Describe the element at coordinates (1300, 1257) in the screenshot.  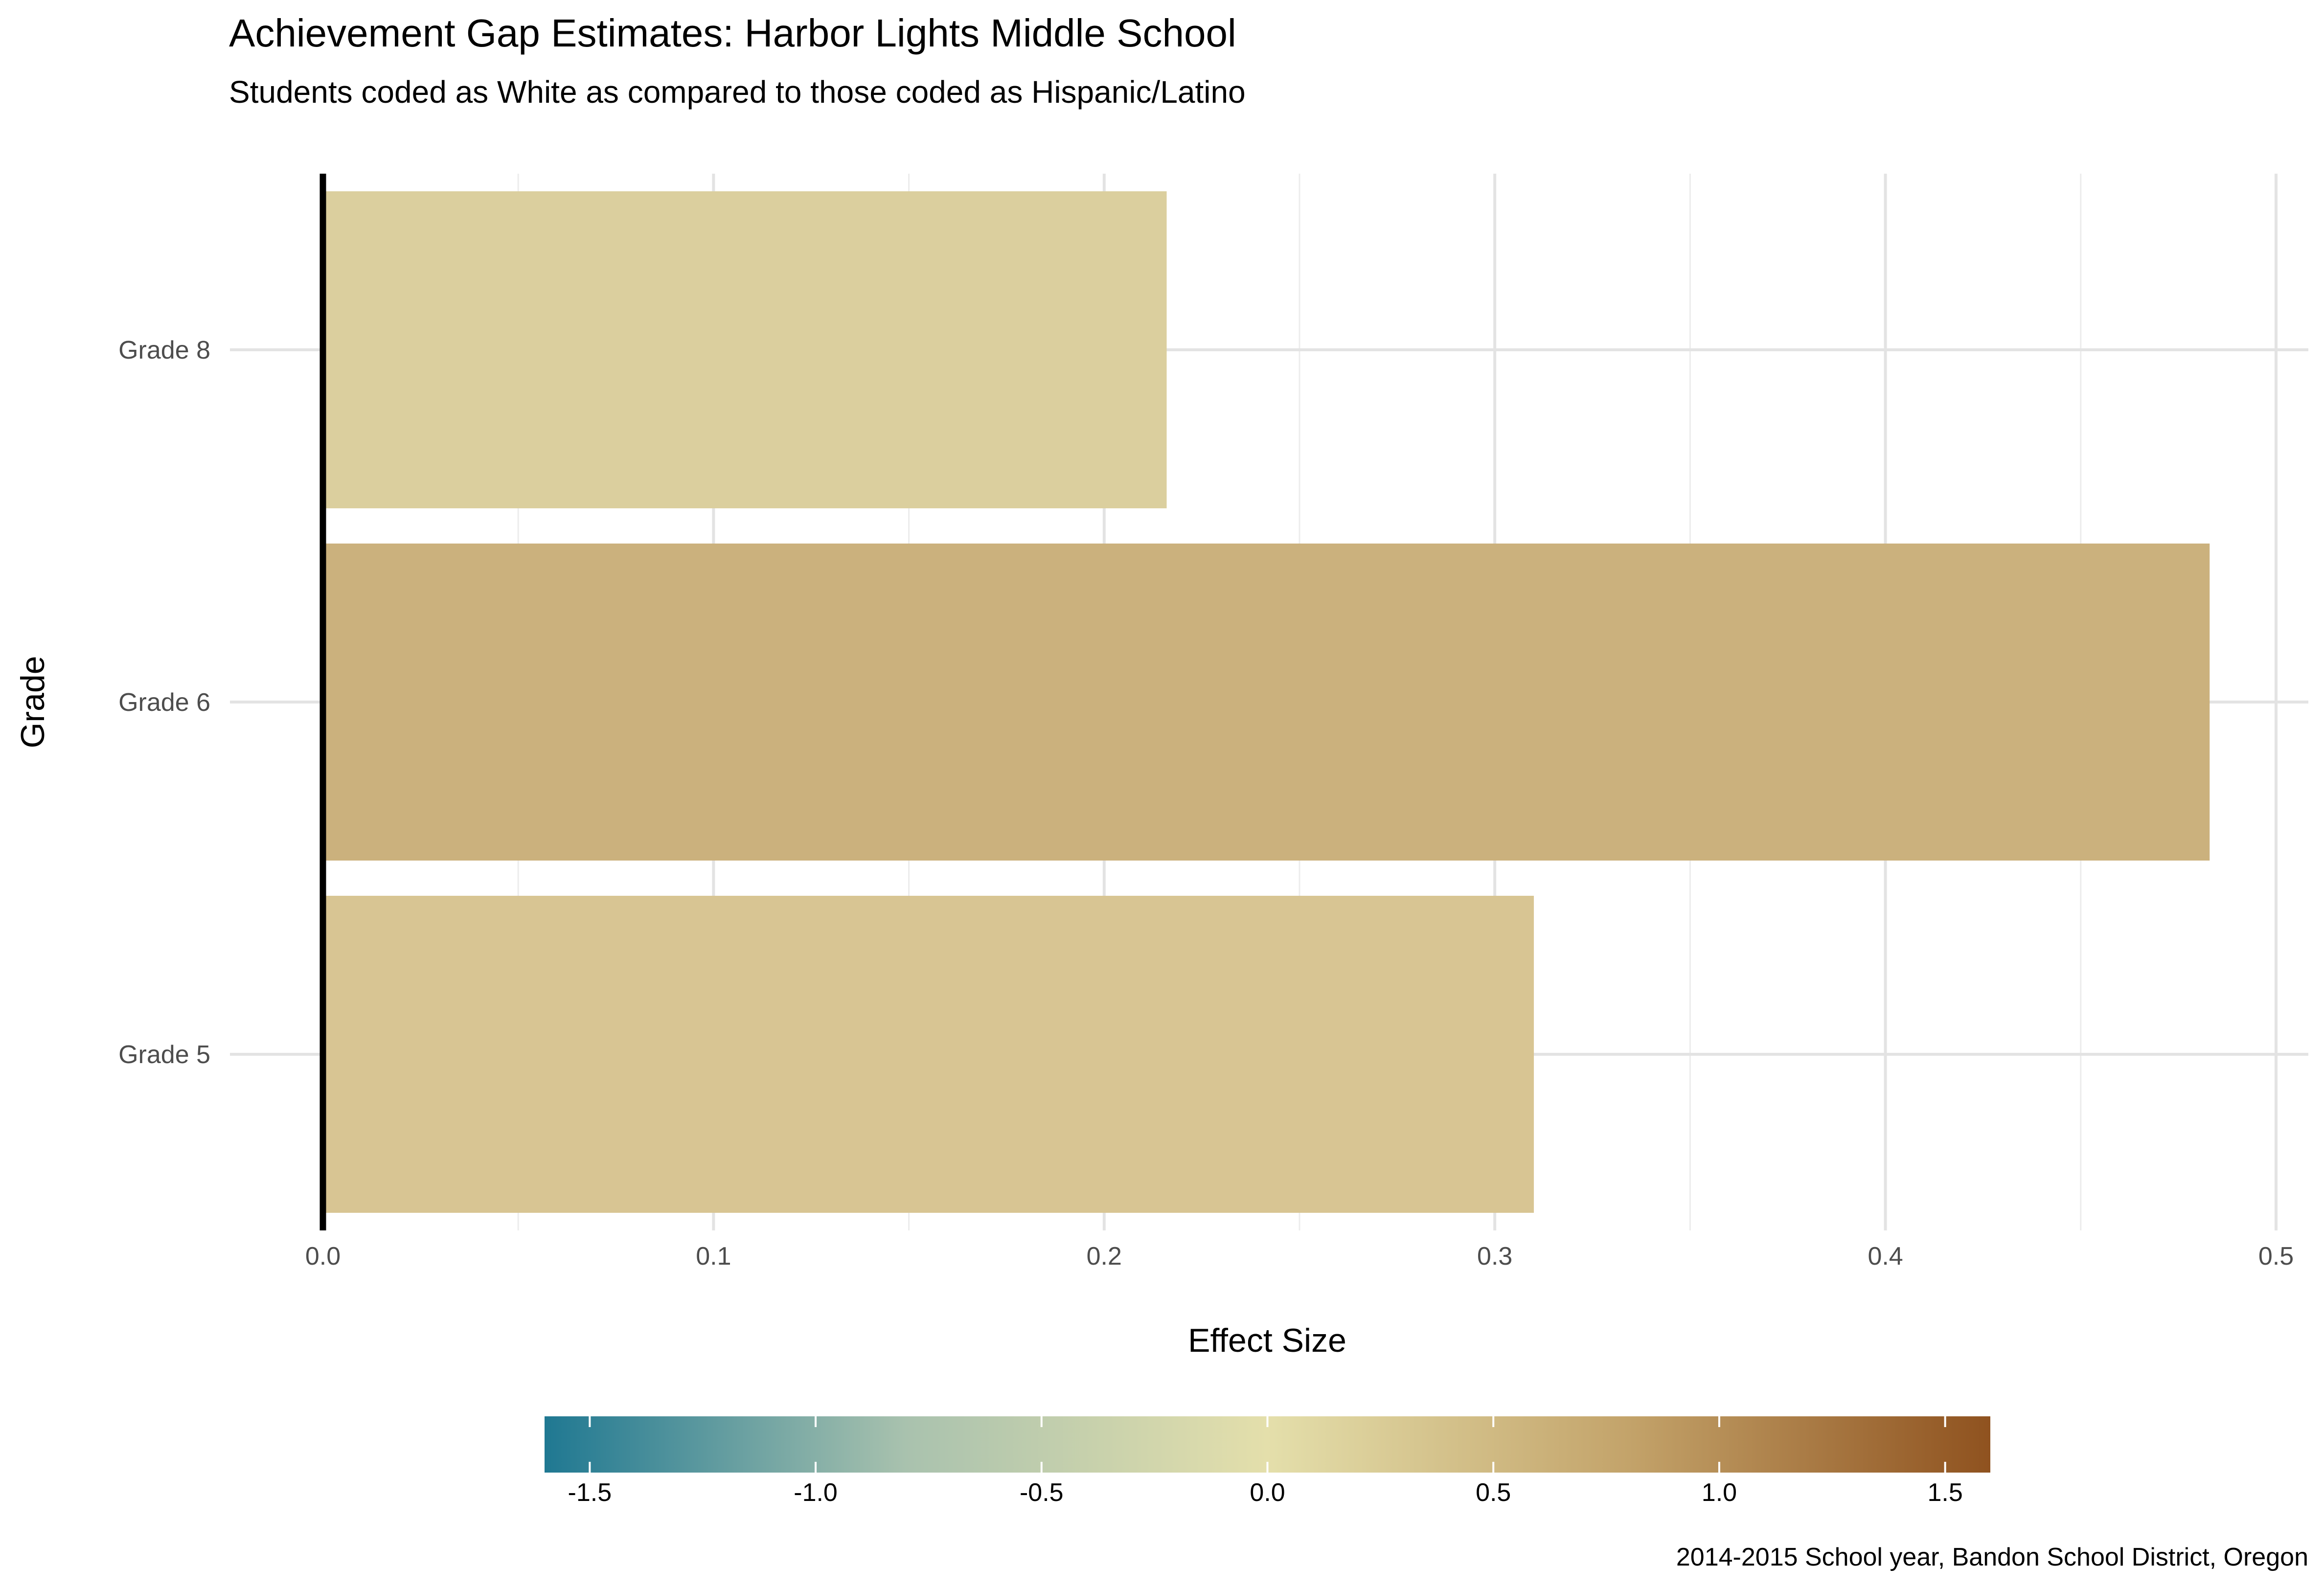
I see `x-axis-ticks: 0.0 0.1 0.2 0.3 0.4 0.5` at that location.